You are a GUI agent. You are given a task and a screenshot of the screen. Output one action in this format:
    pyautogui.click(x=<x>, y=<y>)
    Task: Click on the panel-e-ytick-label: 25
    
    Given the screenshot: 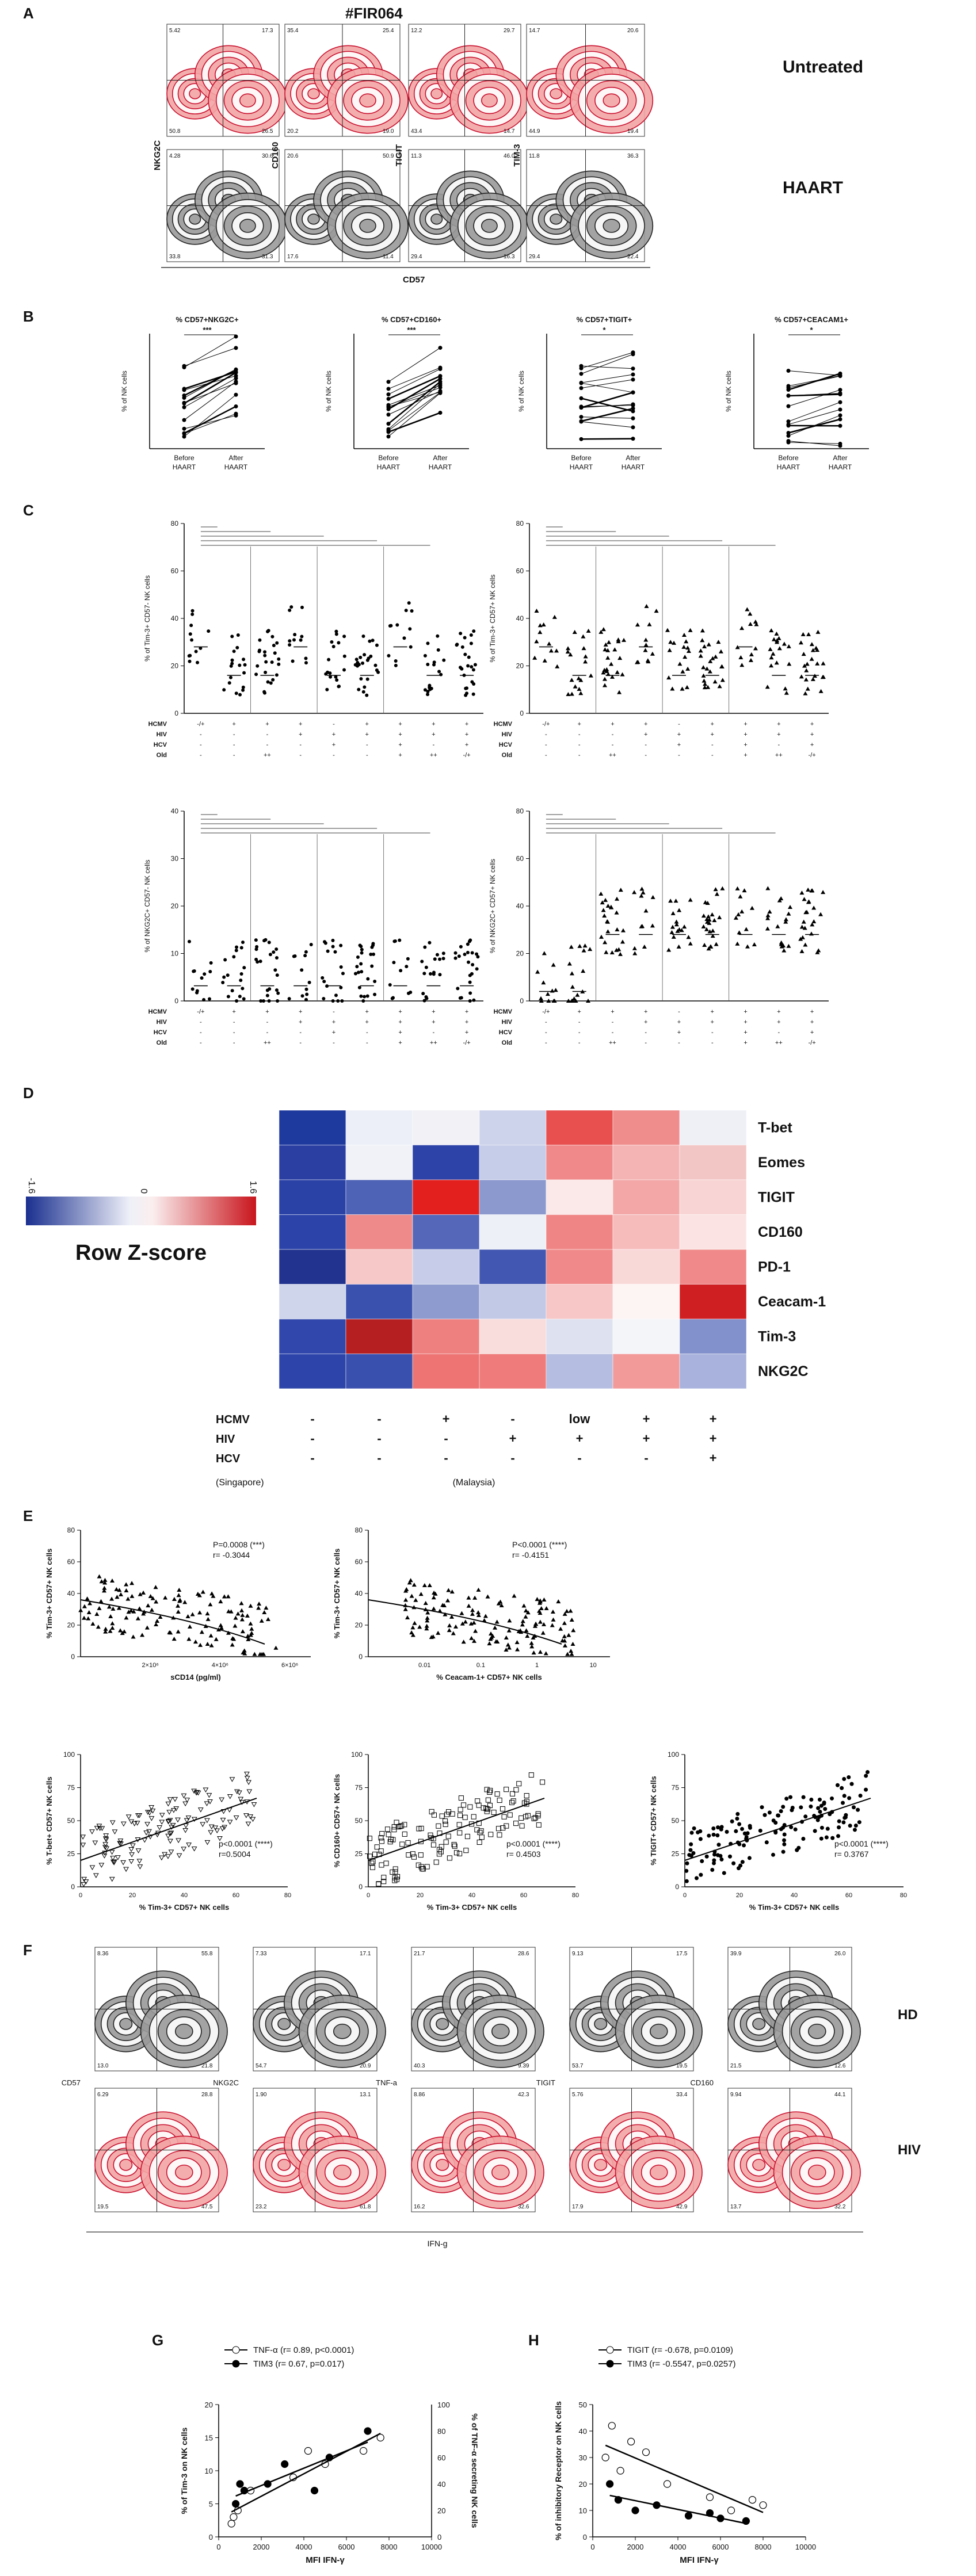 What is the action you would take?
    pyautogui.click(x=359, y=1854)
    